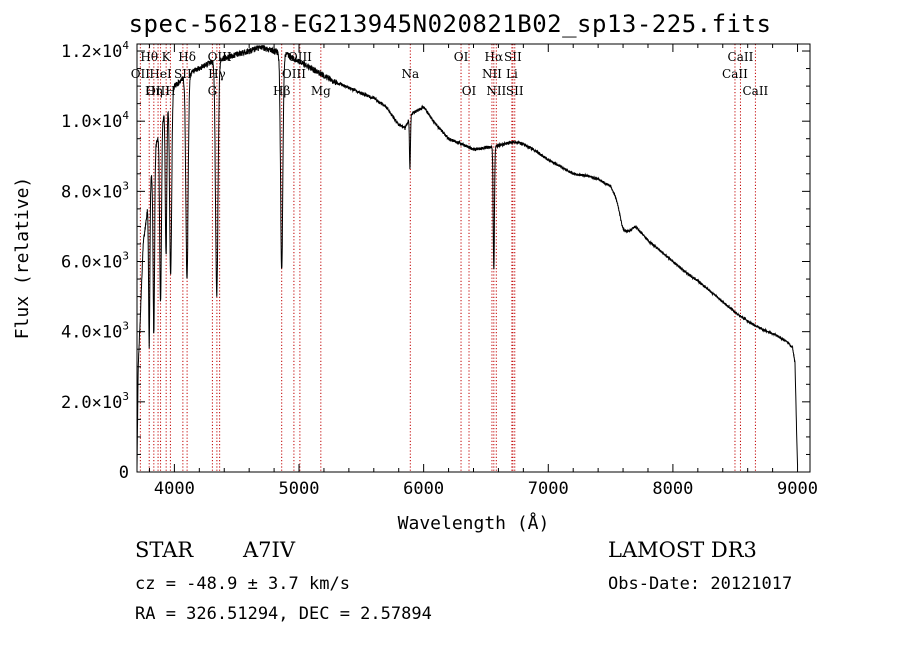  Describe the element at coordinates (299, 489) in the screenshot. I see `x-tick-label: 5000` at that location.